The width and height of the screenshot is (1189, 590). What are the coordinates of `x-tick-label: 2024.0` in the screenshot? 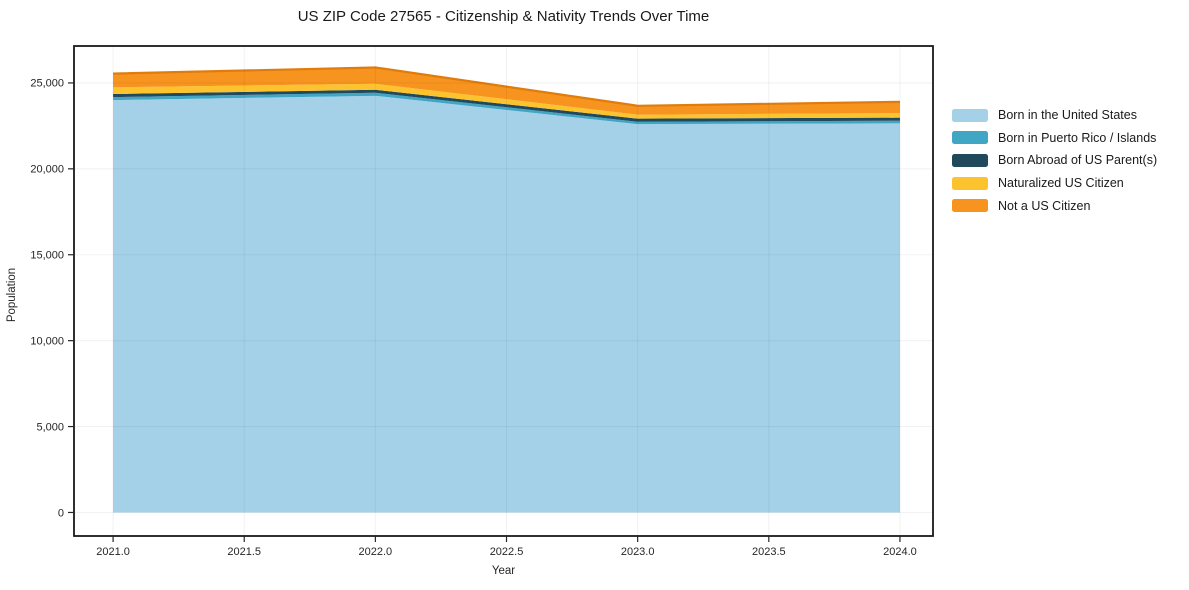 It's located at (900, 552).